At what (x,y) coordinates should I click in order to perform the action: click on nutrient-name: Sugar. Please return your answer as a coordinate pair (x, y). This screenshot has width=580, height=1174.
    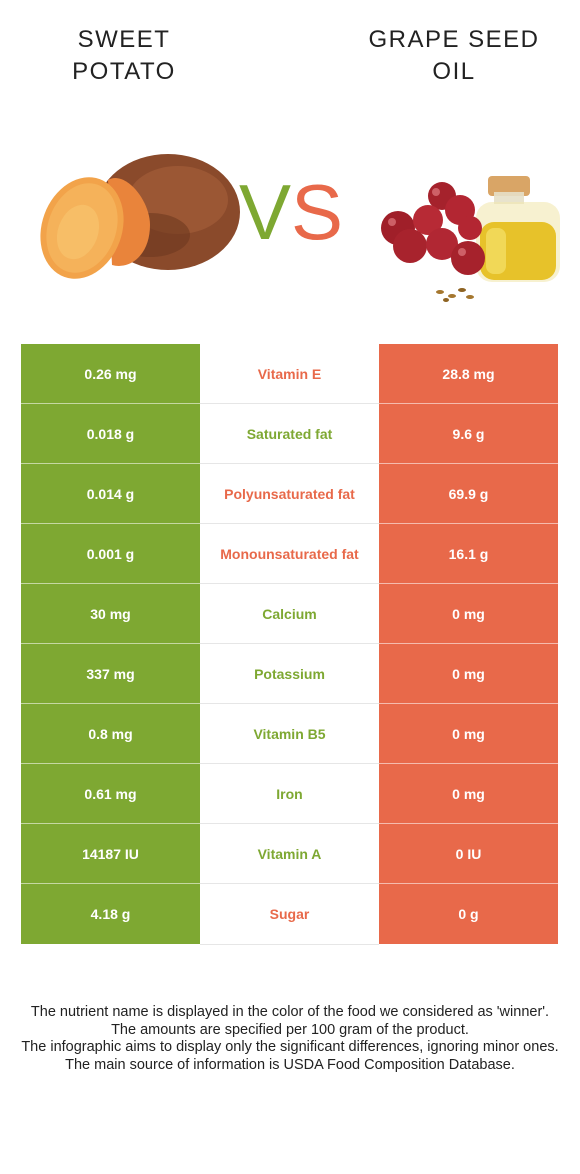
    Looking at the image, I should click on (289, 914).